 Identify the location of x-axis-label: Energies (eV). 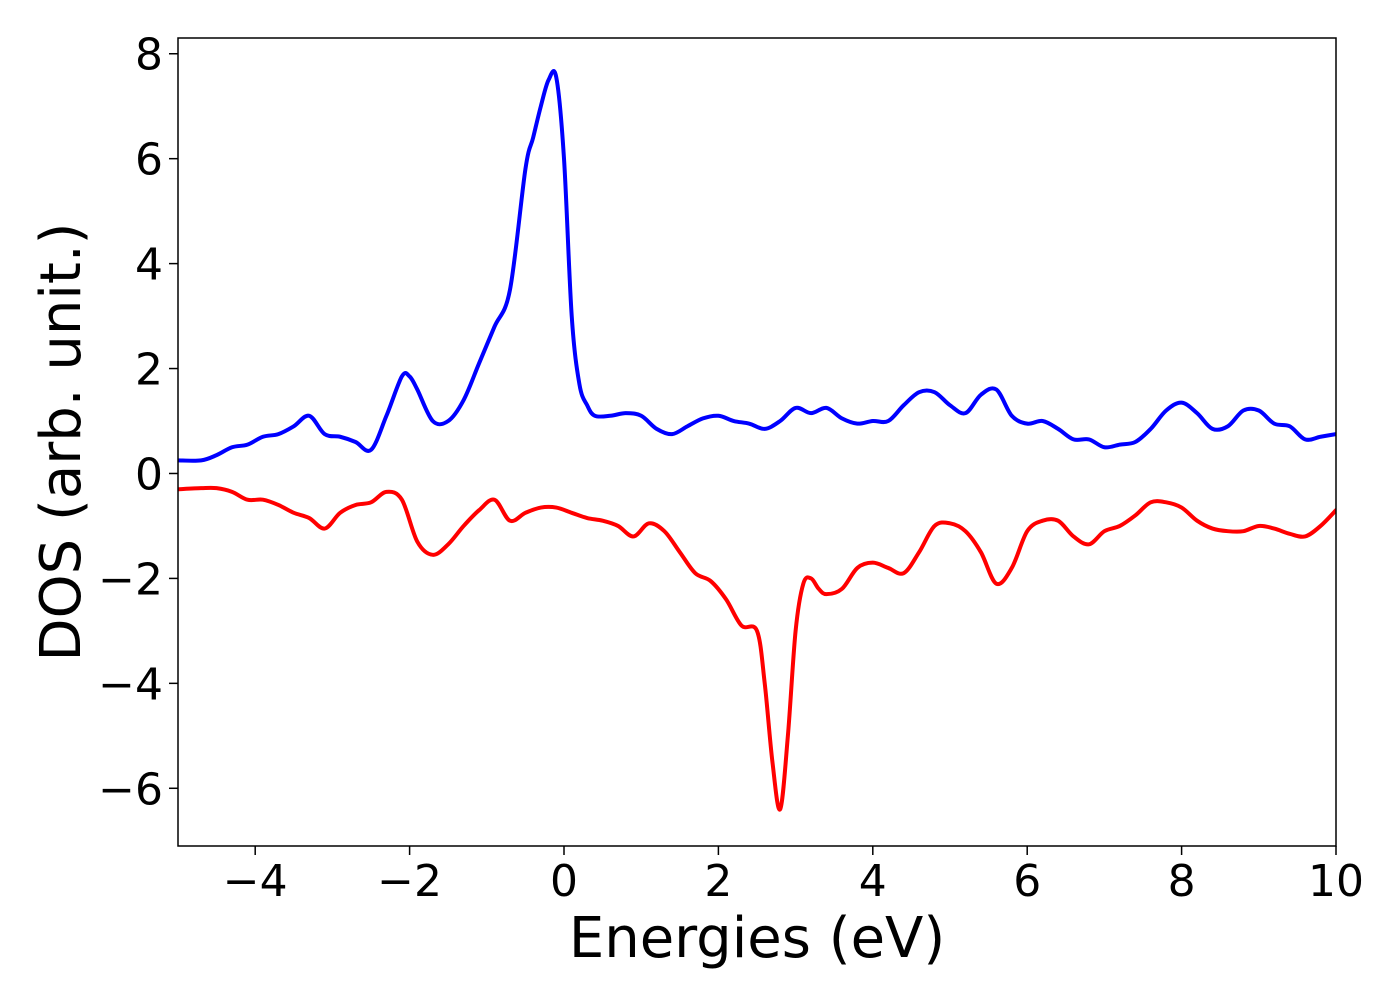
(757, 938).